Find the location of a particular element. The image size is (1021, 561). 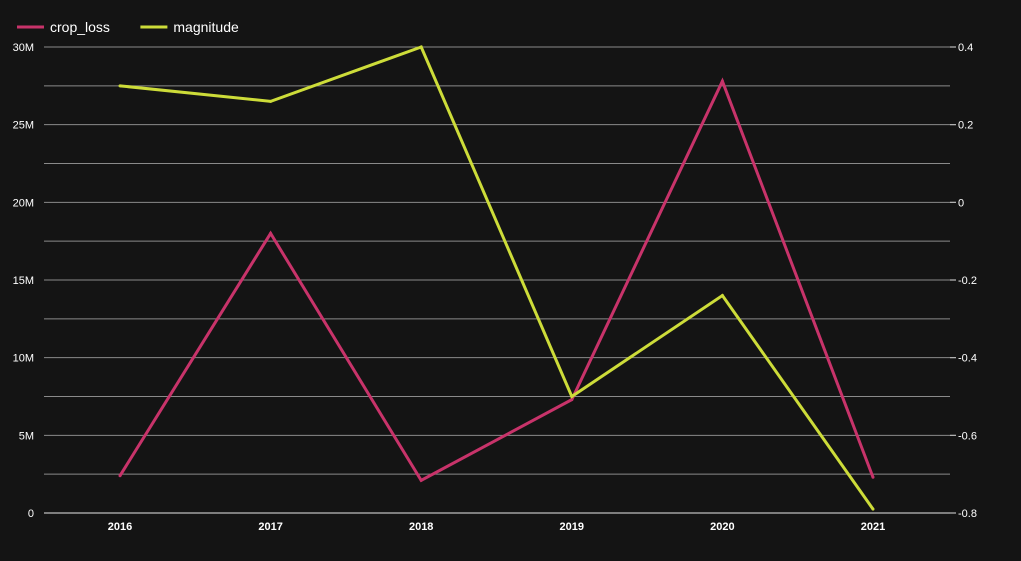

legend-label: crop_loss is located at coordinates (80, 27).